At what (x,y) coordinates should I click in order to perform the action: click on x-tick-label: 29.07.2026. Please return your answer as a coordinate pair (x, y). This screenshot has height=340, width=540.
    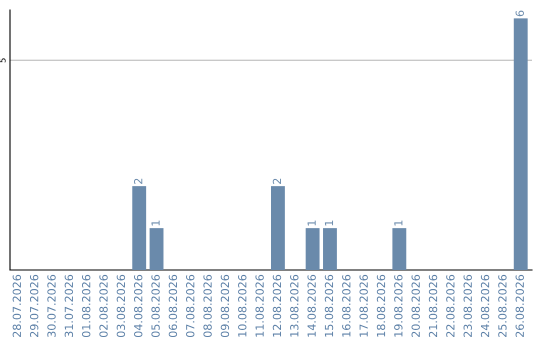
    Looking at the image, I should click on (34, 305).